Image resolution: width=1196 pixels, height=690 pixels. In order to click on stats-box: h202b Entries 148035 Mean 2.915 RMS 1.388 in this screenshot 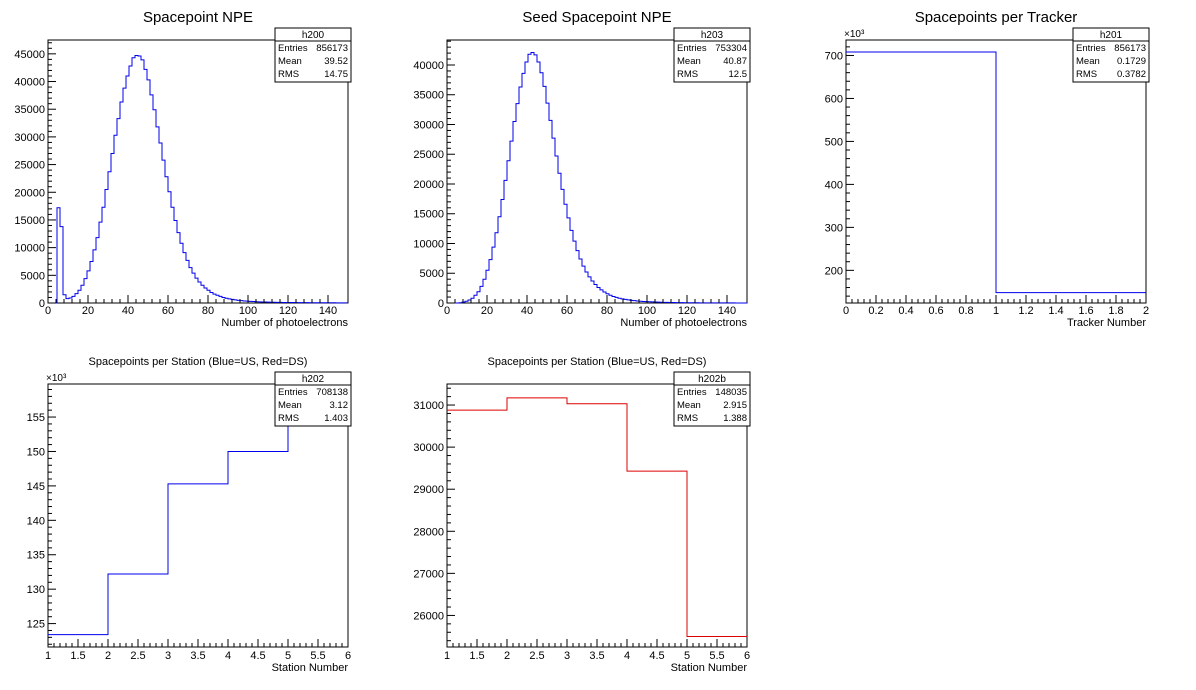, I will do `click(712, 399)`.